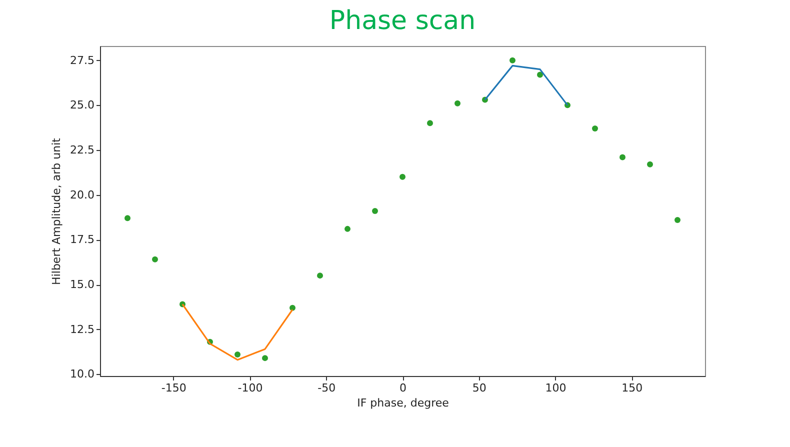 The width and height of the screenshot is (790, 447). What do you see at coordinates (82, 329) in the screenshot?
I see `y-tick-label: 12.5` at bounding box center [82, 329].